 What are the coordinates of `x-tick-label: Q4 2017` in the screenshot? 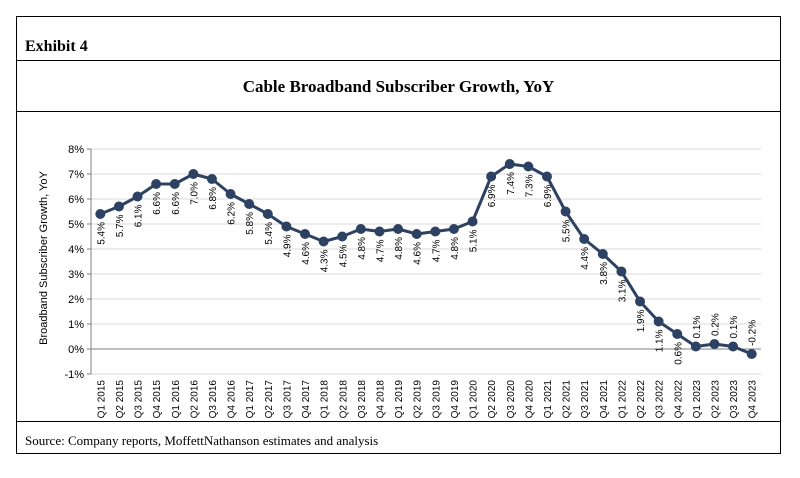 It's located at (306, 399).